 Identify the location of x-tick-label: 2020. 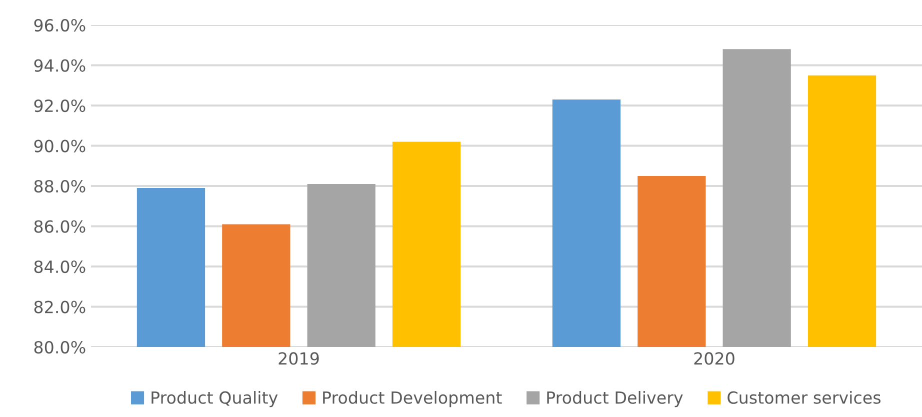
(714, 358).